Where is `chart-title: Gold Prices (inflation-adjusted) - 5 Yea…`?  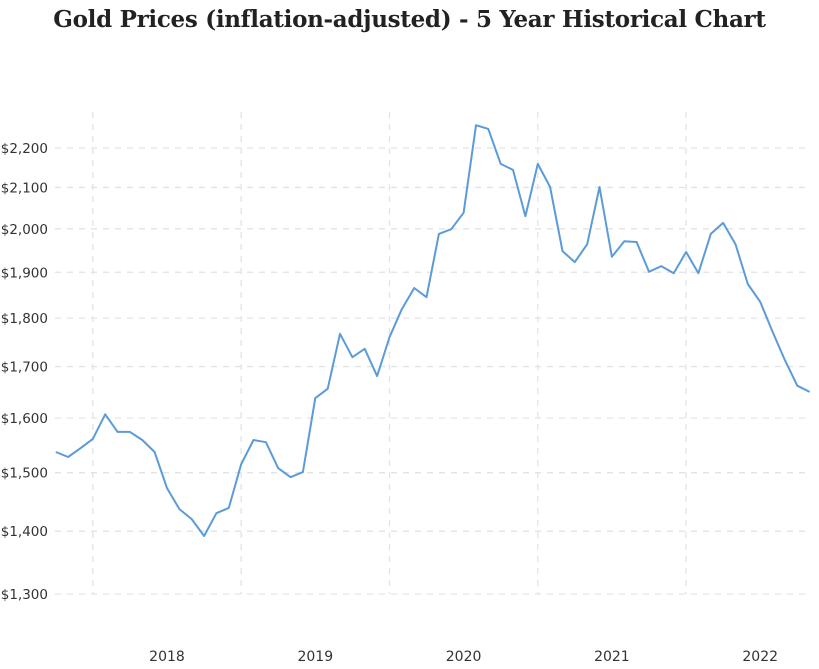
chart-title: Gold Prices (inflation-adjusted) - 5 Yea… is located at coordinates (409, 19).